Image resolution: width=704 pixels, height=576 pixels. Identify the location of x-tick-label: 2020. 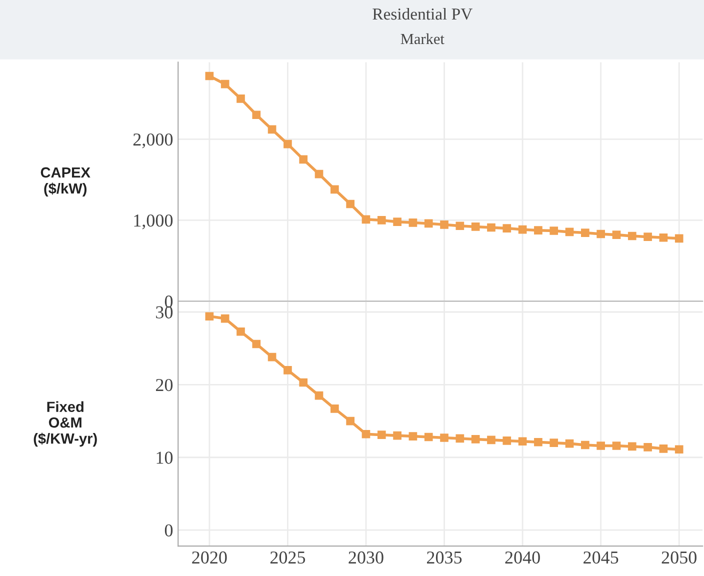
(209, 557).